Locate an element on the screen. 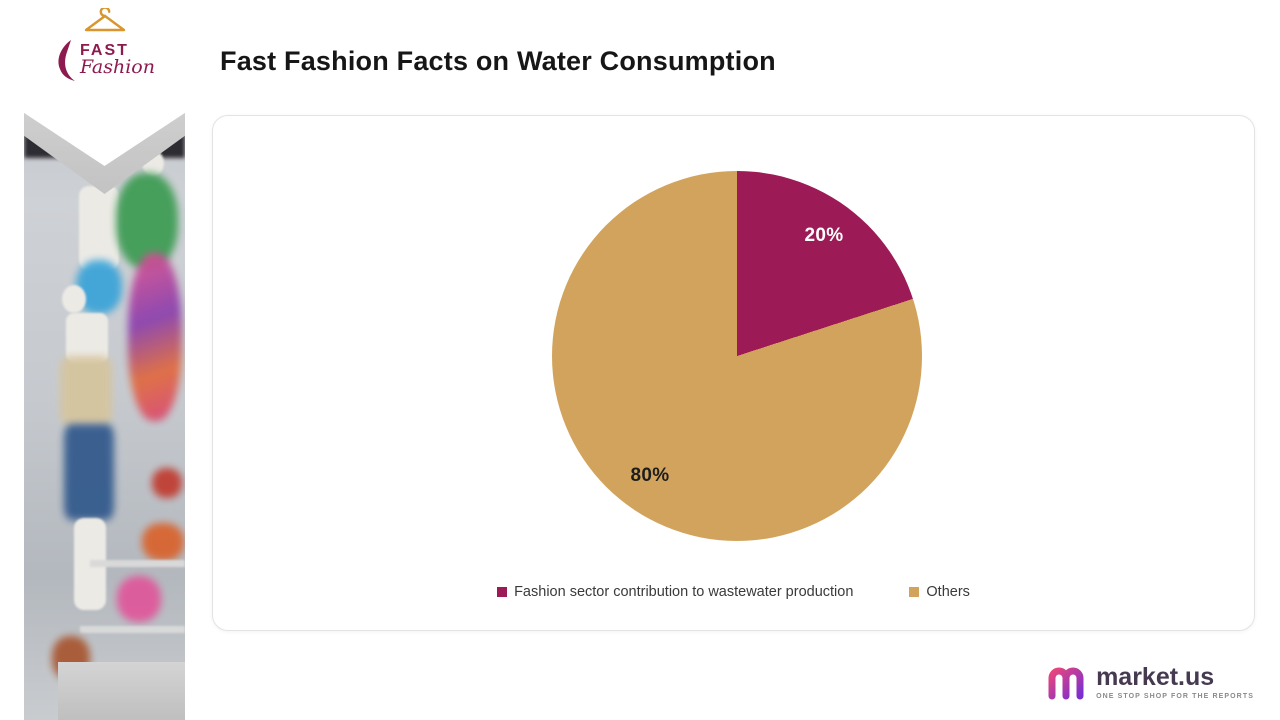  logo-text-fashion: Fashion is located at coordinates (117, 66).